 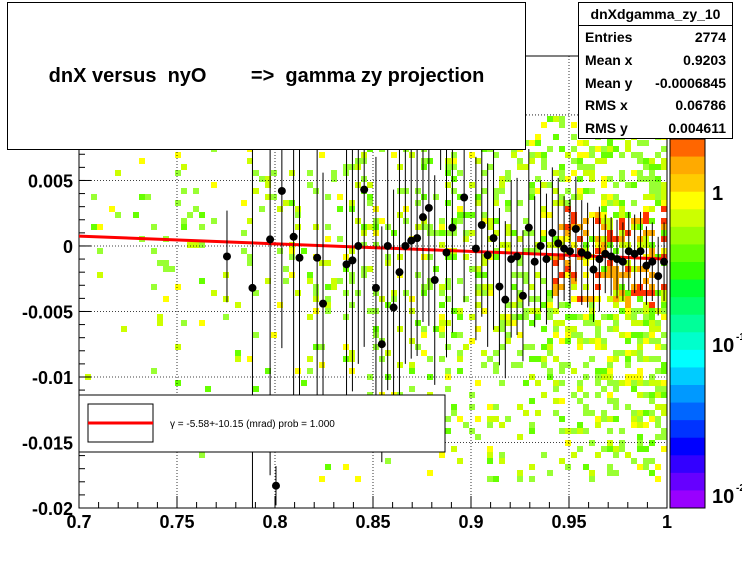 I want to click on stats-value: 2774, so click(x=710, y=37).